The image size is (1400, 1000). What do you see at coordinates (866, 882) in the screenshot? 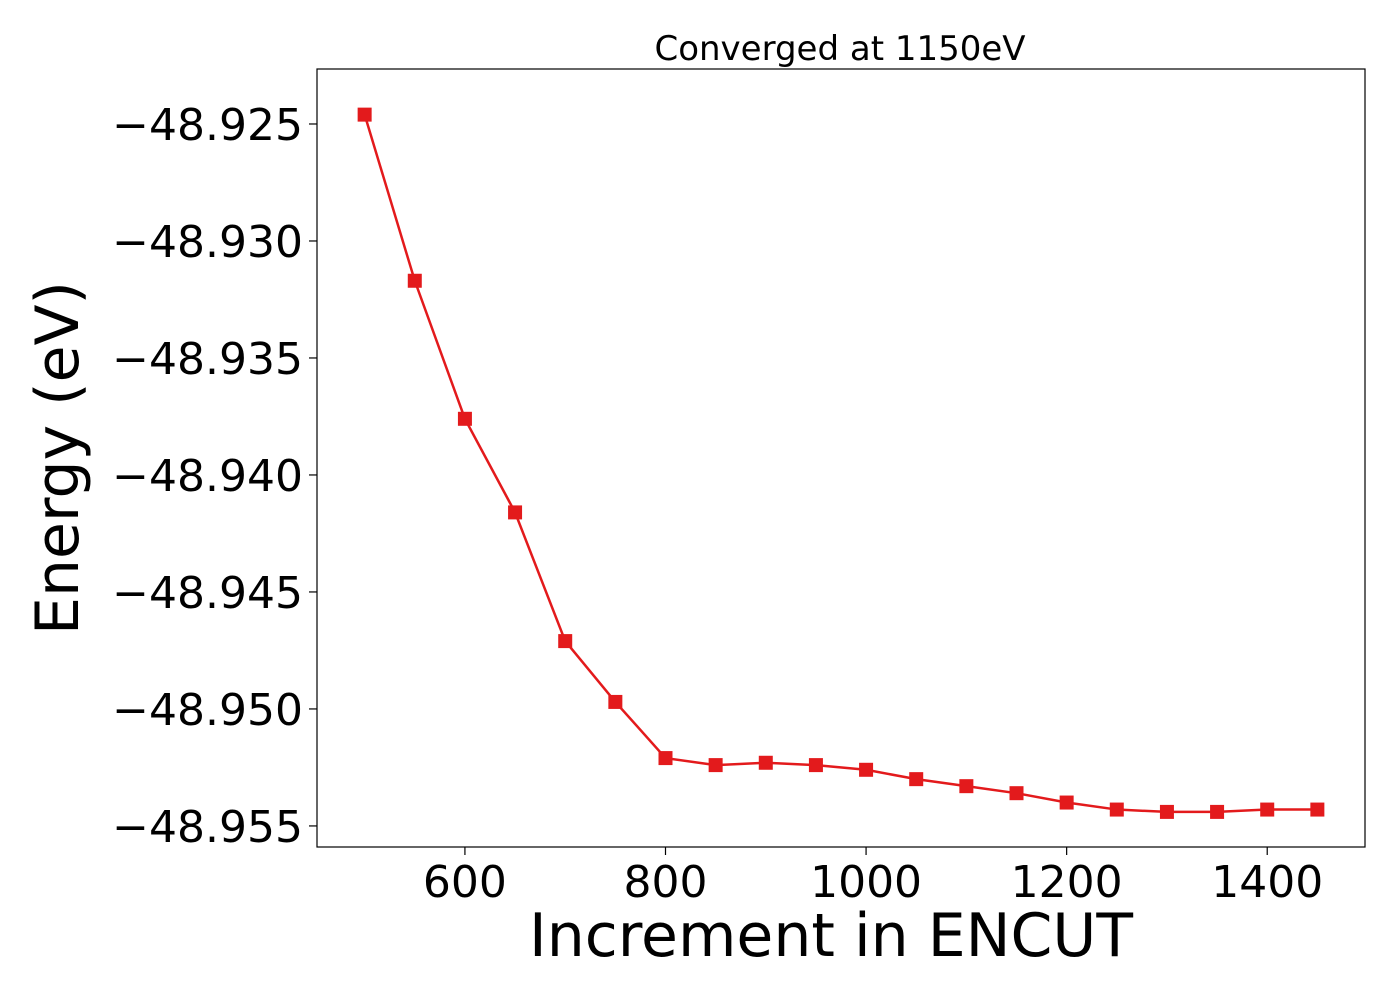
I see `x-tick-label: 1000` at bounding box center [866, 882].